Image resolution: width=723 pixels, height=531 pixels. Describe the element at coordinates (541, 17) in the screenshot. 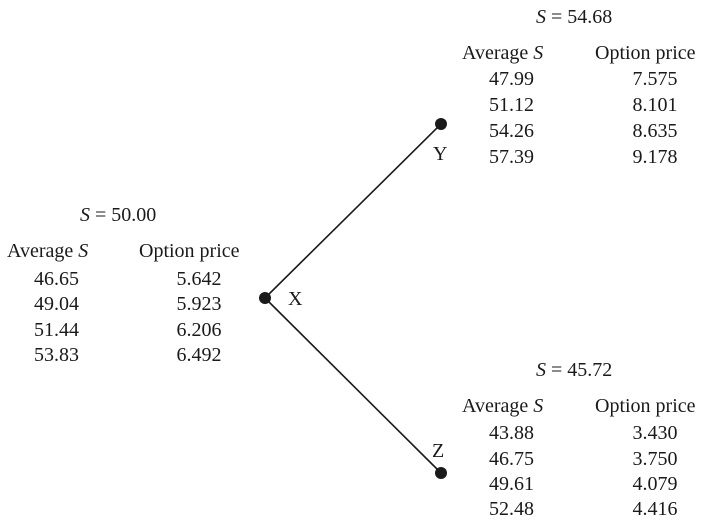

I see `node-y-stock-var: S` at that location.